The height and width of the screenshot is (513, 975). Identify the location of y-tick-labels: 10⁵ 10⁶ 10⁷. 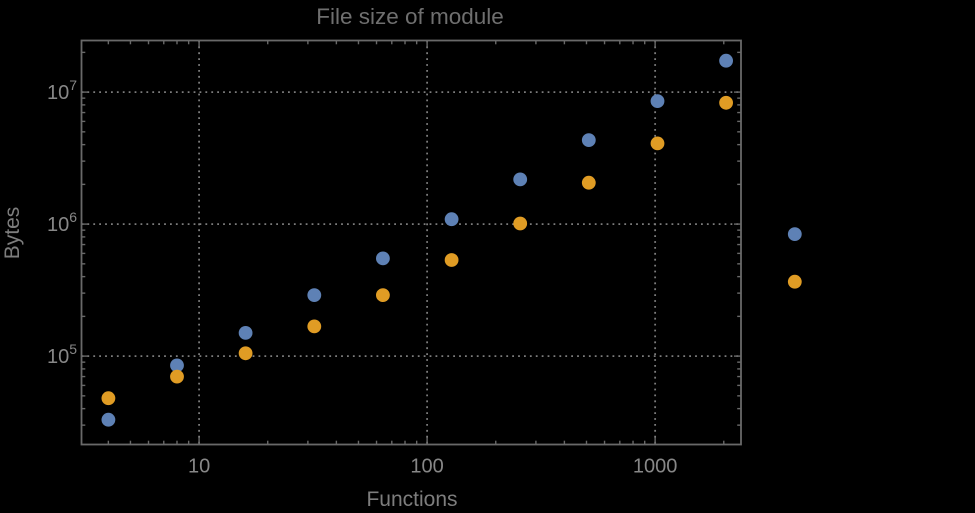
(62, 222).